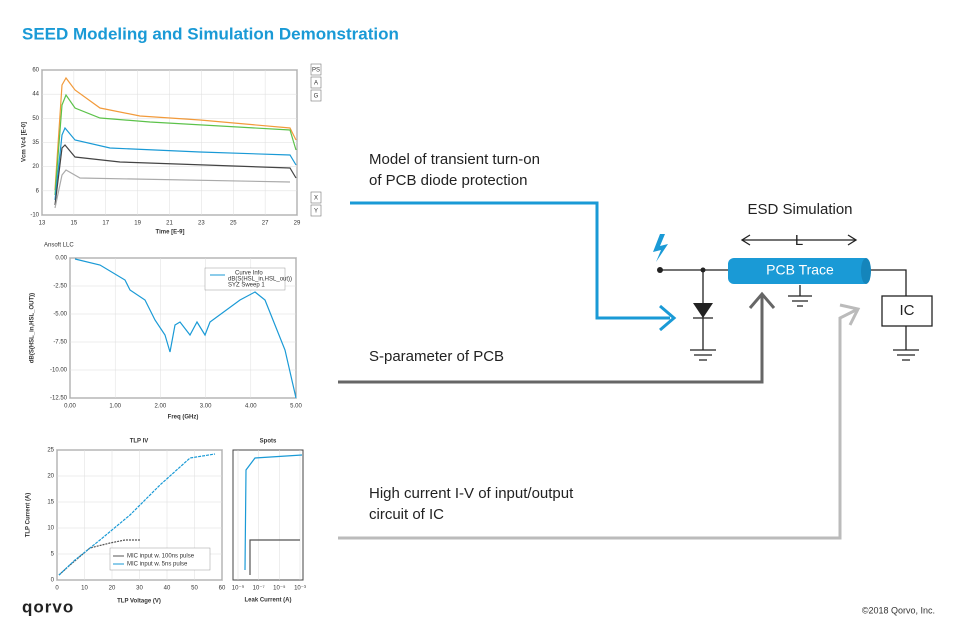 This screenshot has width=960, height=638. What do you see at coordinates (139, 602) in the screenshot?
I see `x-axis-label: TLP Voltage (V)` at bounding box center [139, 602].